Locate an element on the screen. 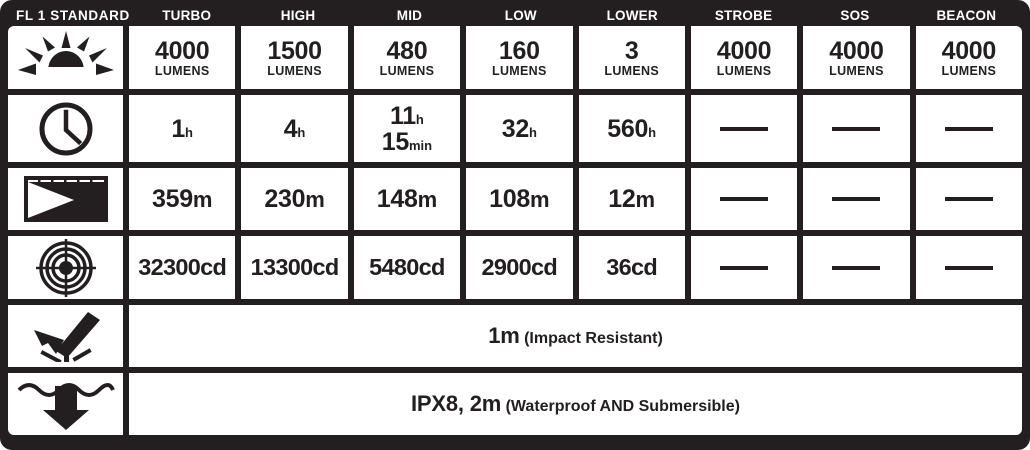 The width and height of the screenshot is (1030, 450). value-runtime-high: 4h is located at coordinates (294, 128).